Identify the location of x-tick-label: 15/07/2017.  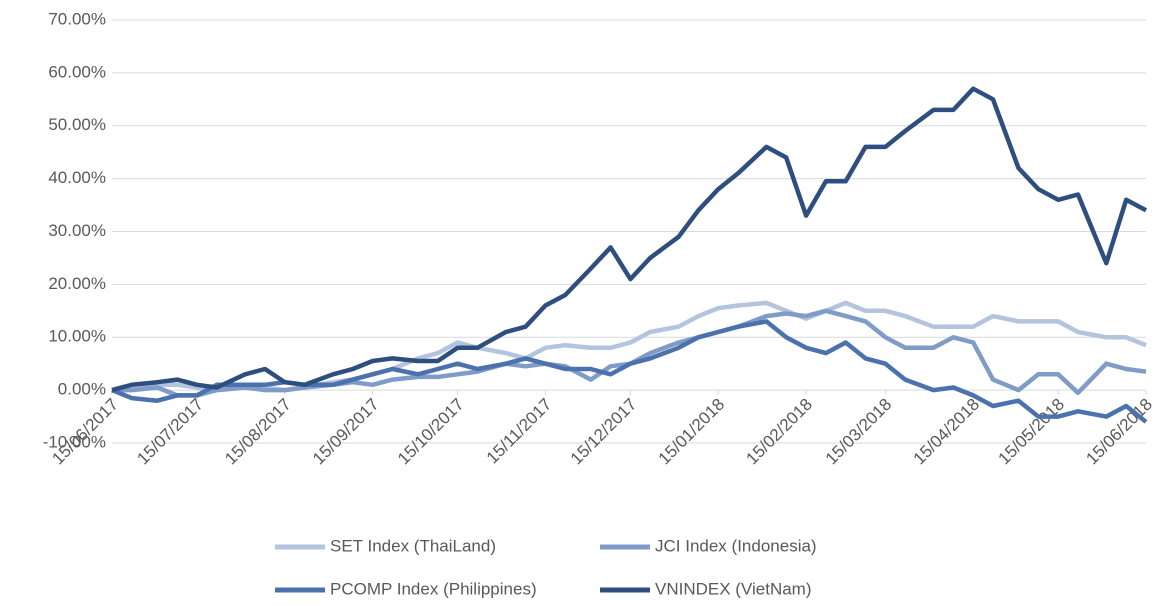
(170, 432).